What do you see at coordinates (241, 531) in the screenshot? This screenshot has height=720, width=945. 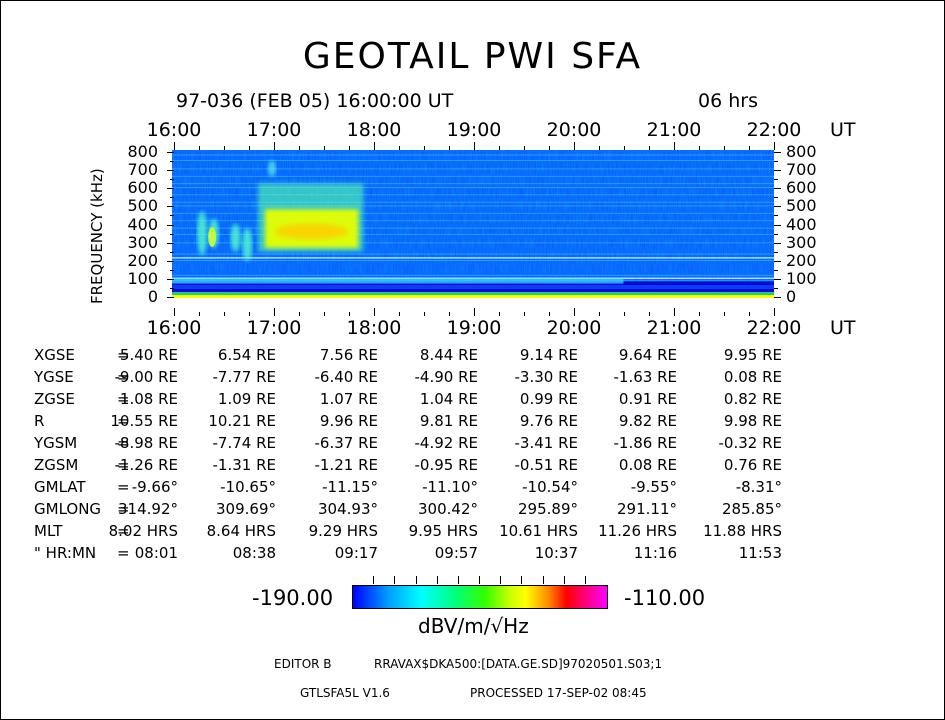 I see `orbit-value: 8.64 HRS` at bounding box center [241, 531].